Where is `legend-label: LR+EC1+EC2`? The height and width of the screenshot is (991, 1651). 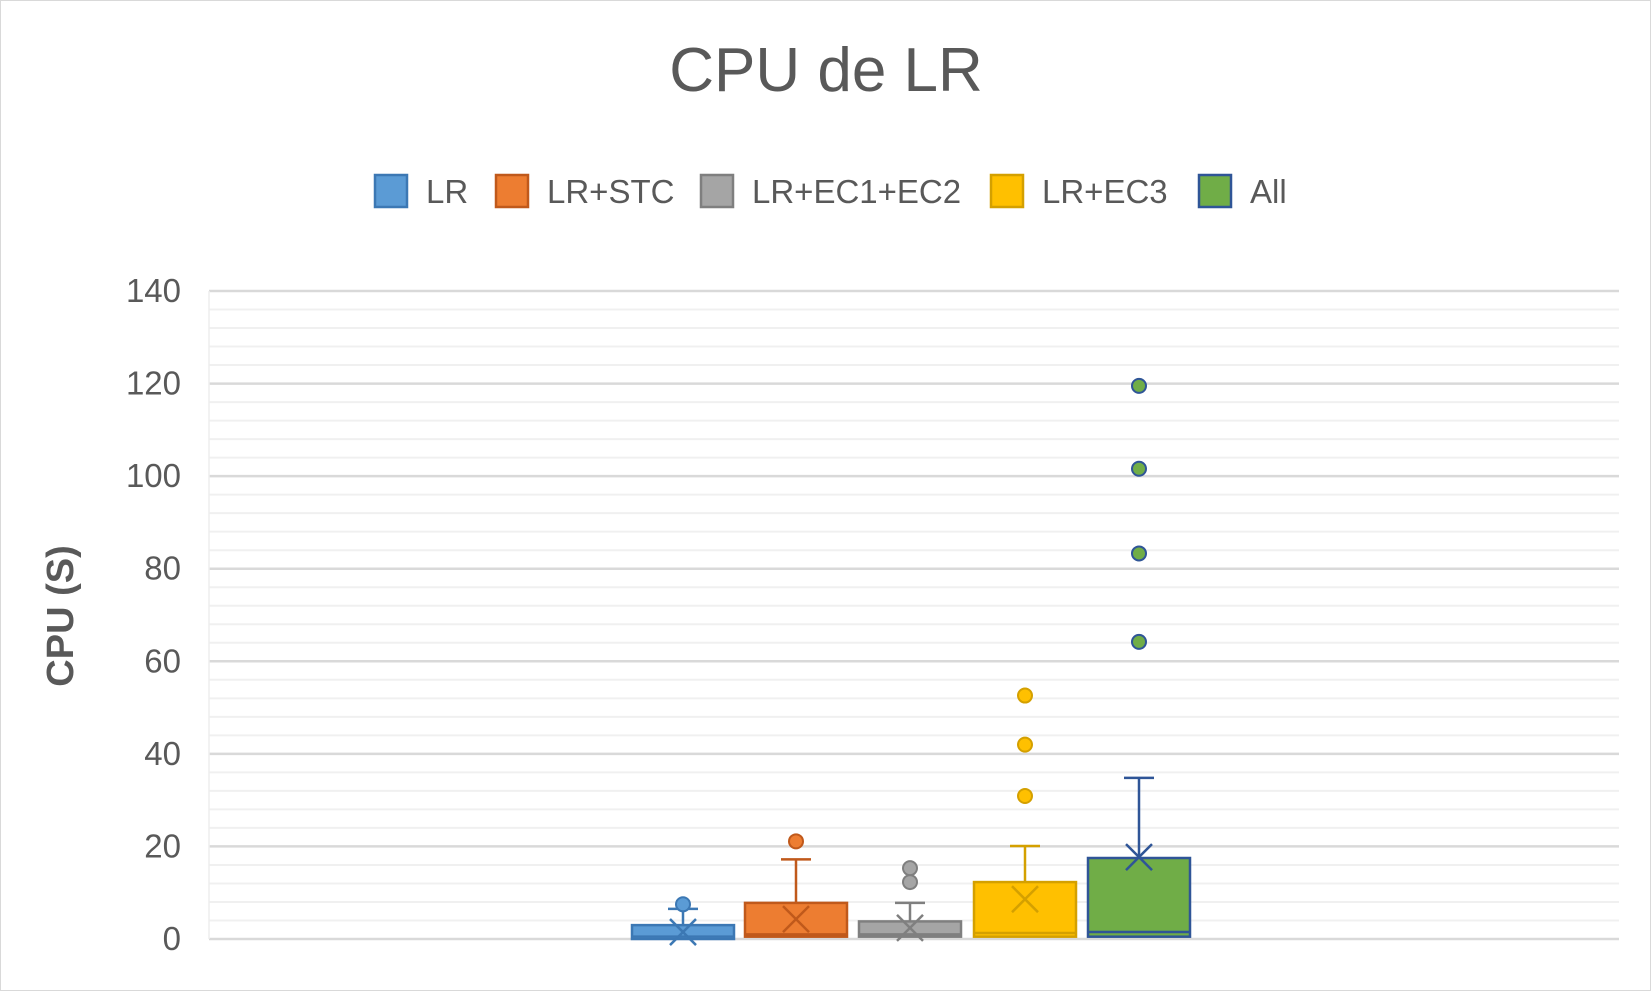
legend-label: LR+EC1+EC2 is located at coordinates (856, 191).